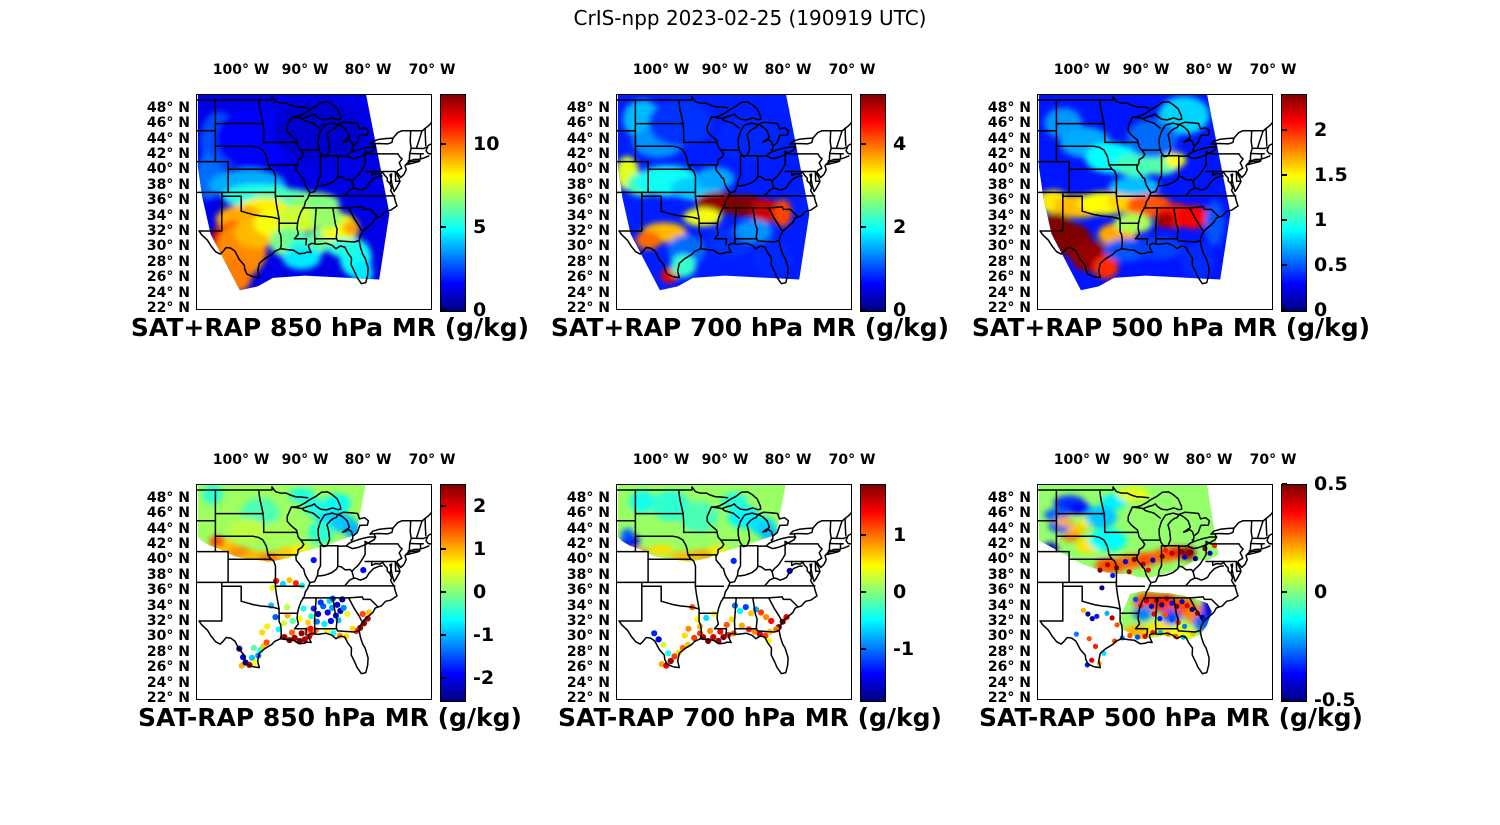 The image size is (1500, 825). What do you see at coordinates (1331, 175) in the screenshot?
I see `colorbar-tick-label: 1.5` at bounding box center [1331, 175].